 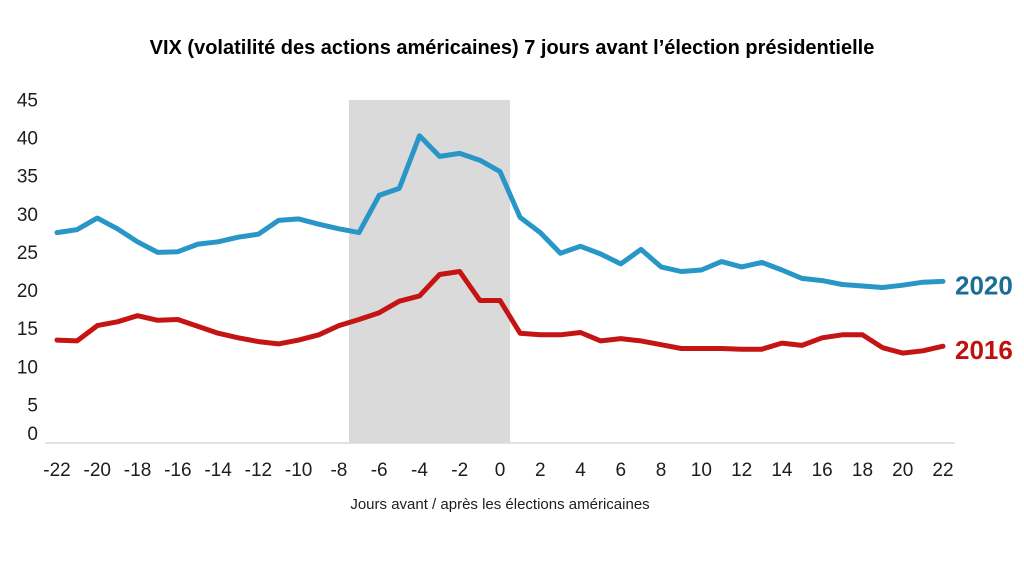 What do you see at coordinates (137, 470) in the screenshot?
I see `x-tick-label: -18` at bounding box center [137, 470].